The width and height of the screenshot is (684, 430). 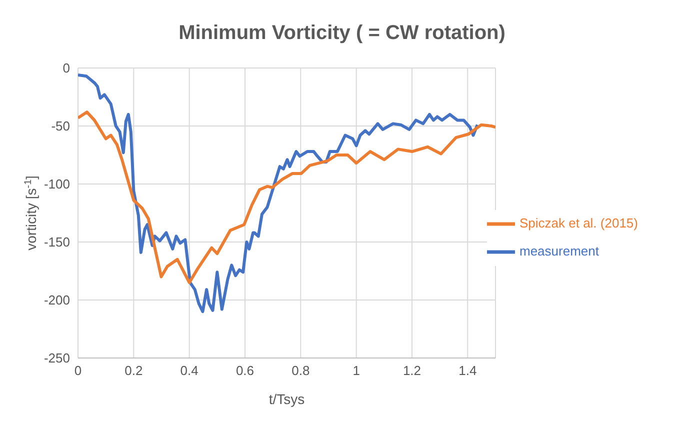 I want to click on x-tick-label: 0.8, so click(x=301, y=370).